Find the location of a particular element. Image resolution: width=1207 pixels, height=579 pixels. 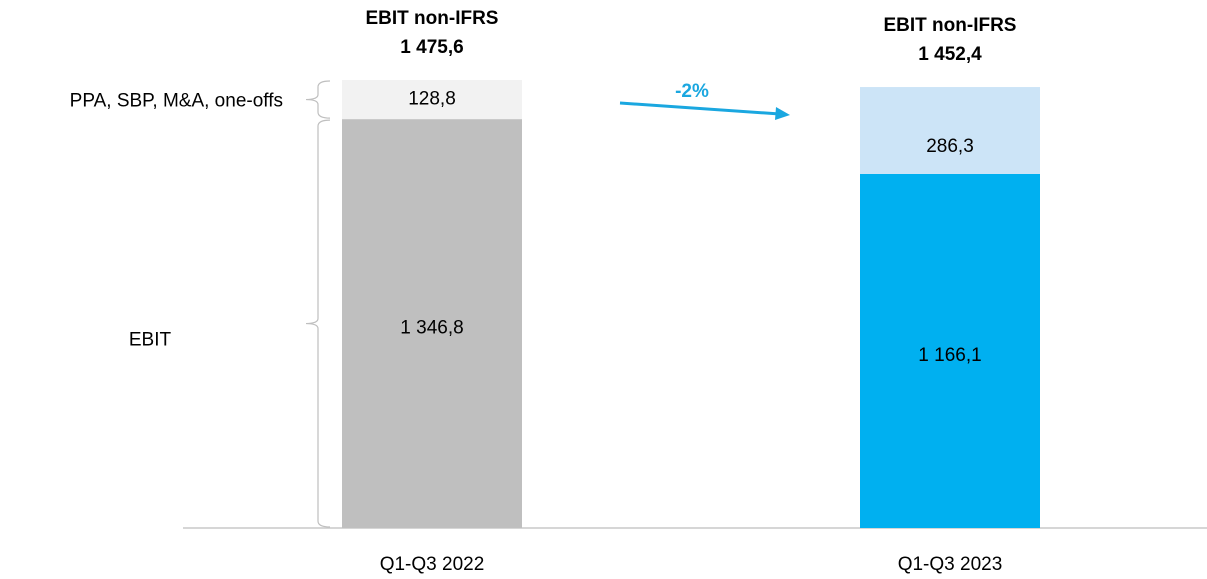

value-label: 286,3 is located at coordinates (950, 146).